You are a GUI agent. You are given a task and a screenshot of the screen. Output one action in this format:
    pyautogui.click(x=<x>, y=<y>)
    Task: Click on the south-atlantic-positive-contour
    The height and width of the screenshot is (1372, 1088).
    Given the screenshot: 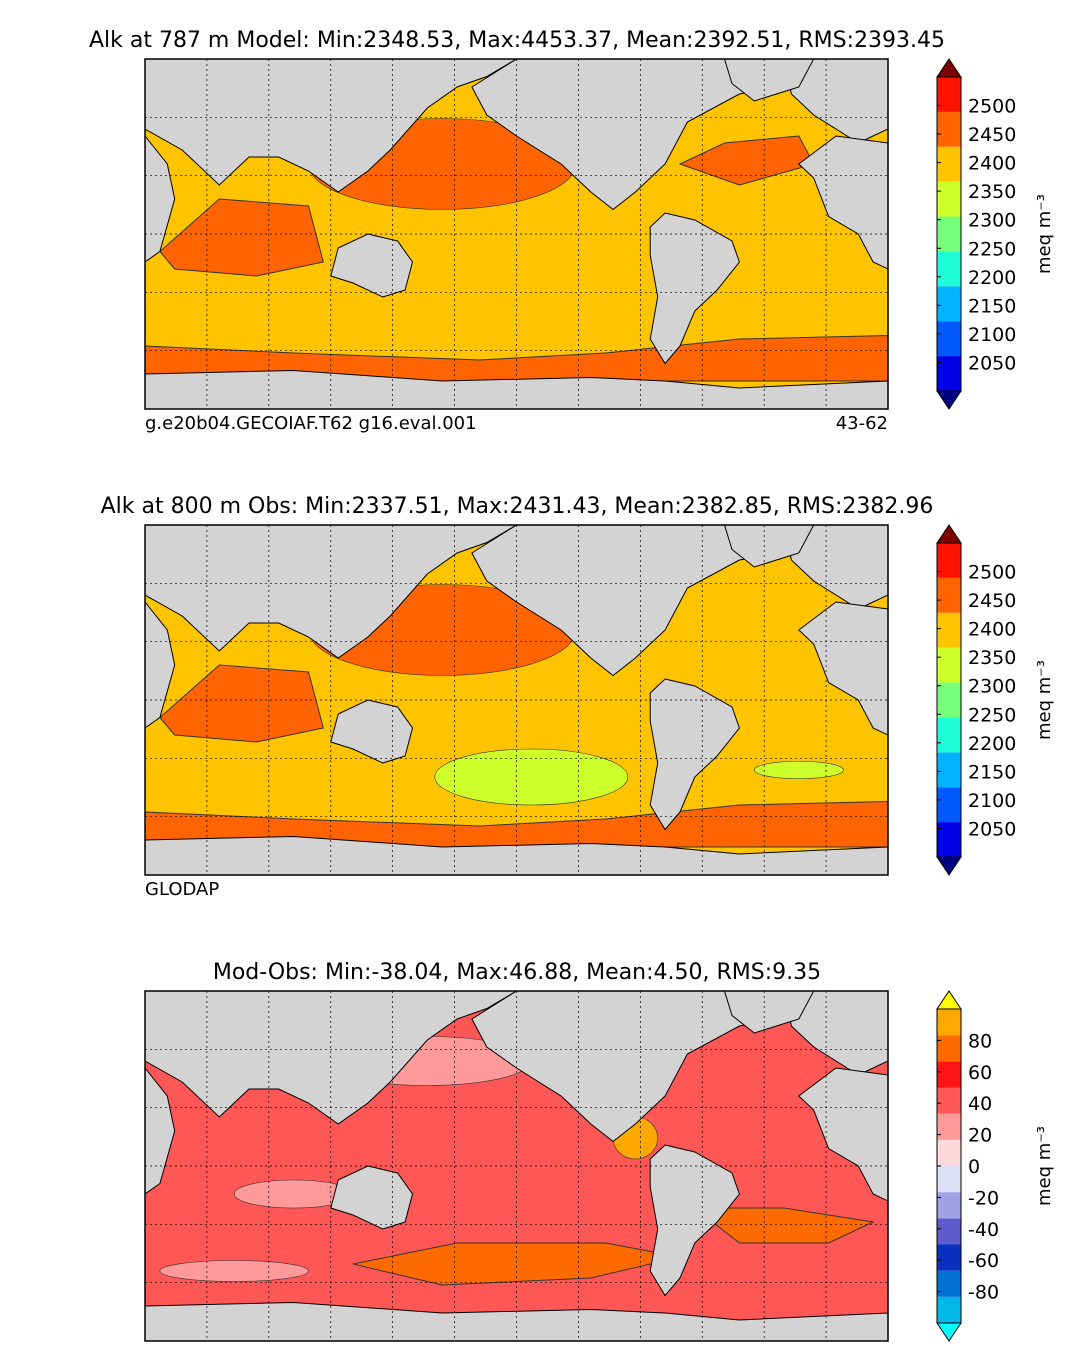 What is the action you would take?
    pyautogui.click(x=784, y=1225)
    